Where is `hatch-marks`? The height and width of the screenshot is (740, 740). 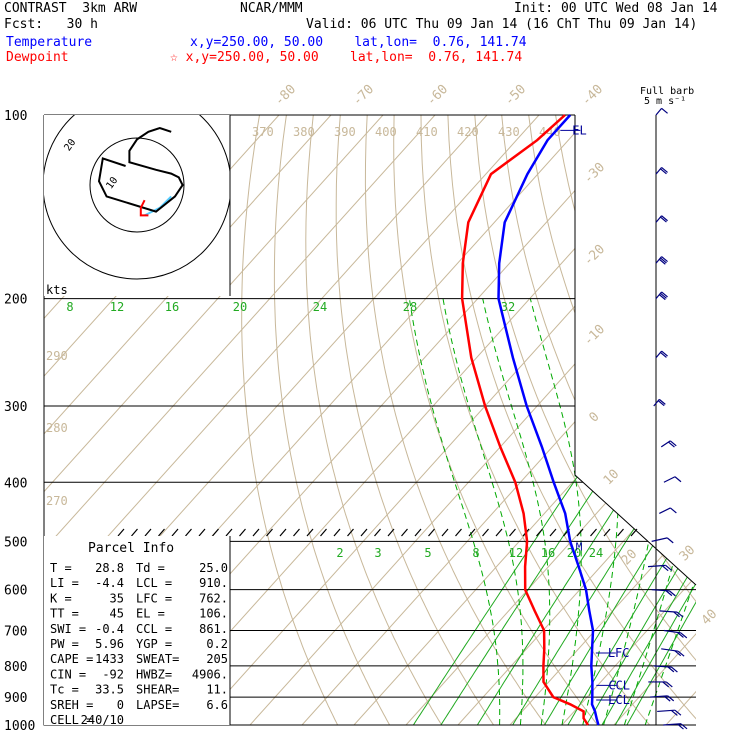 hatch-marks is located at coordinates (377, 532).